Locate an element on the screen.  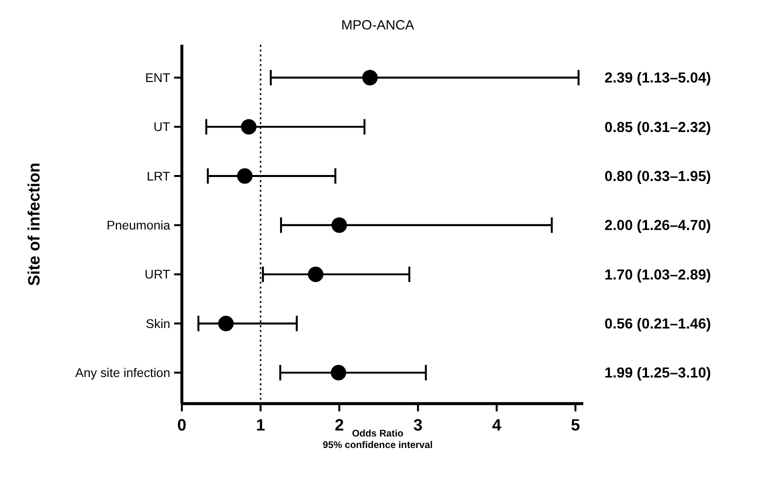
y-tick-label: LRT is located at coordinates (158, 176).